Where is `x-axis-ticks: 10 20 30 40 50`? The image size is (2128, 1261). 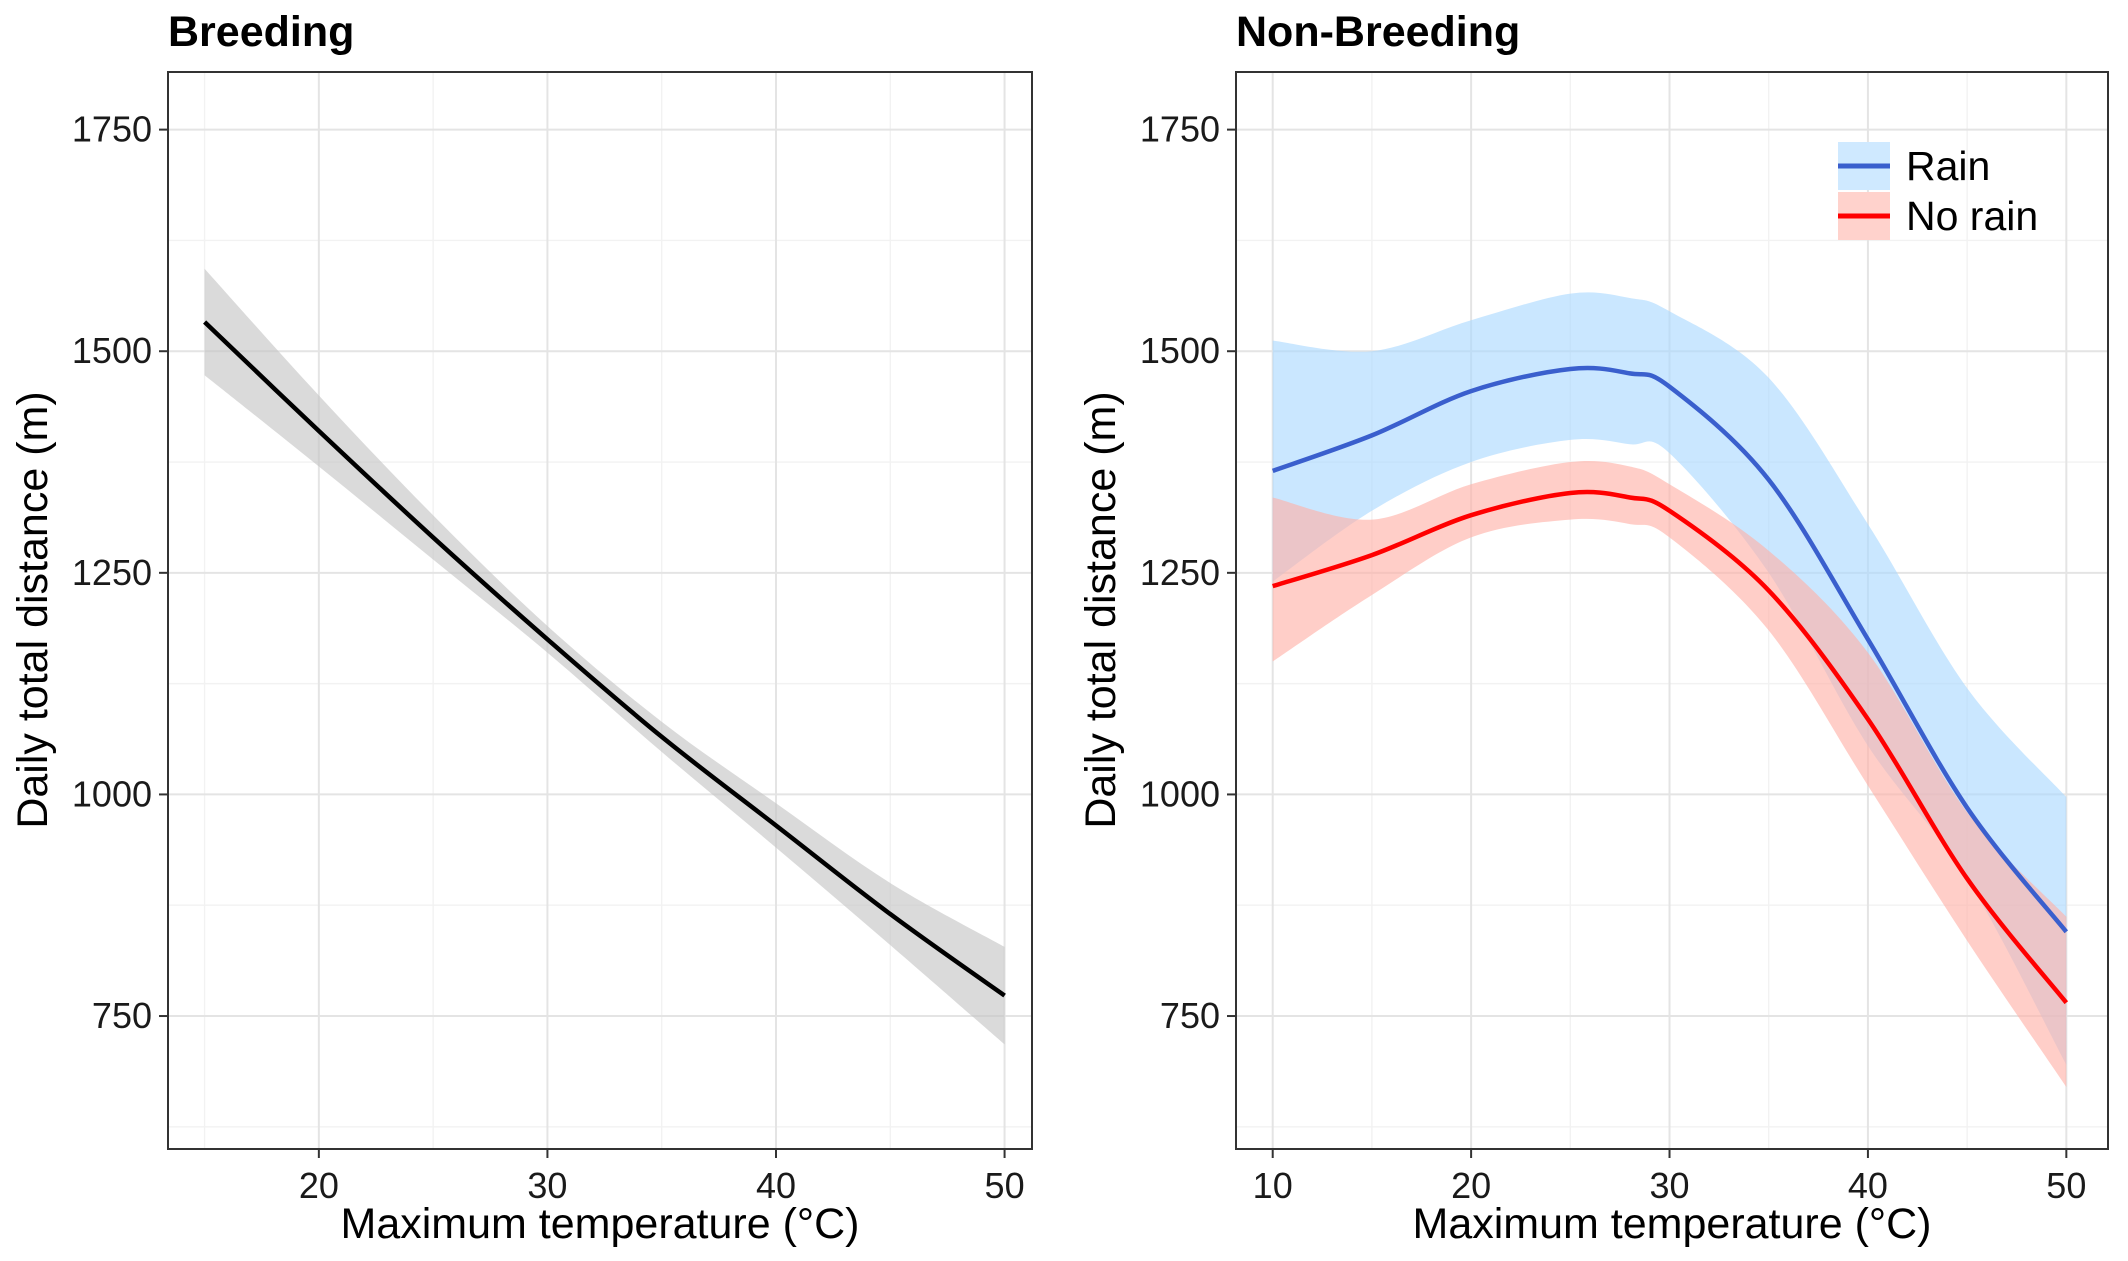
x-axis-ticks: 10 20 30 40 50 is located at coordinates (1669, 1177).